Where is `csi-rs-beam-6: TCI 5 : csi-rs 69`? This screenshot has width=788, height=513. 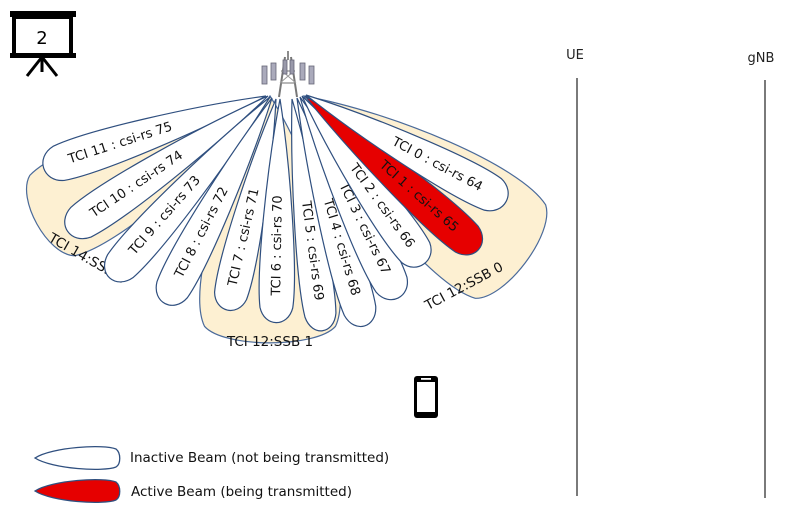
csi-rs-beam-6: TCI 5 : csi-rs 69 is located at coordinates (314, 215).